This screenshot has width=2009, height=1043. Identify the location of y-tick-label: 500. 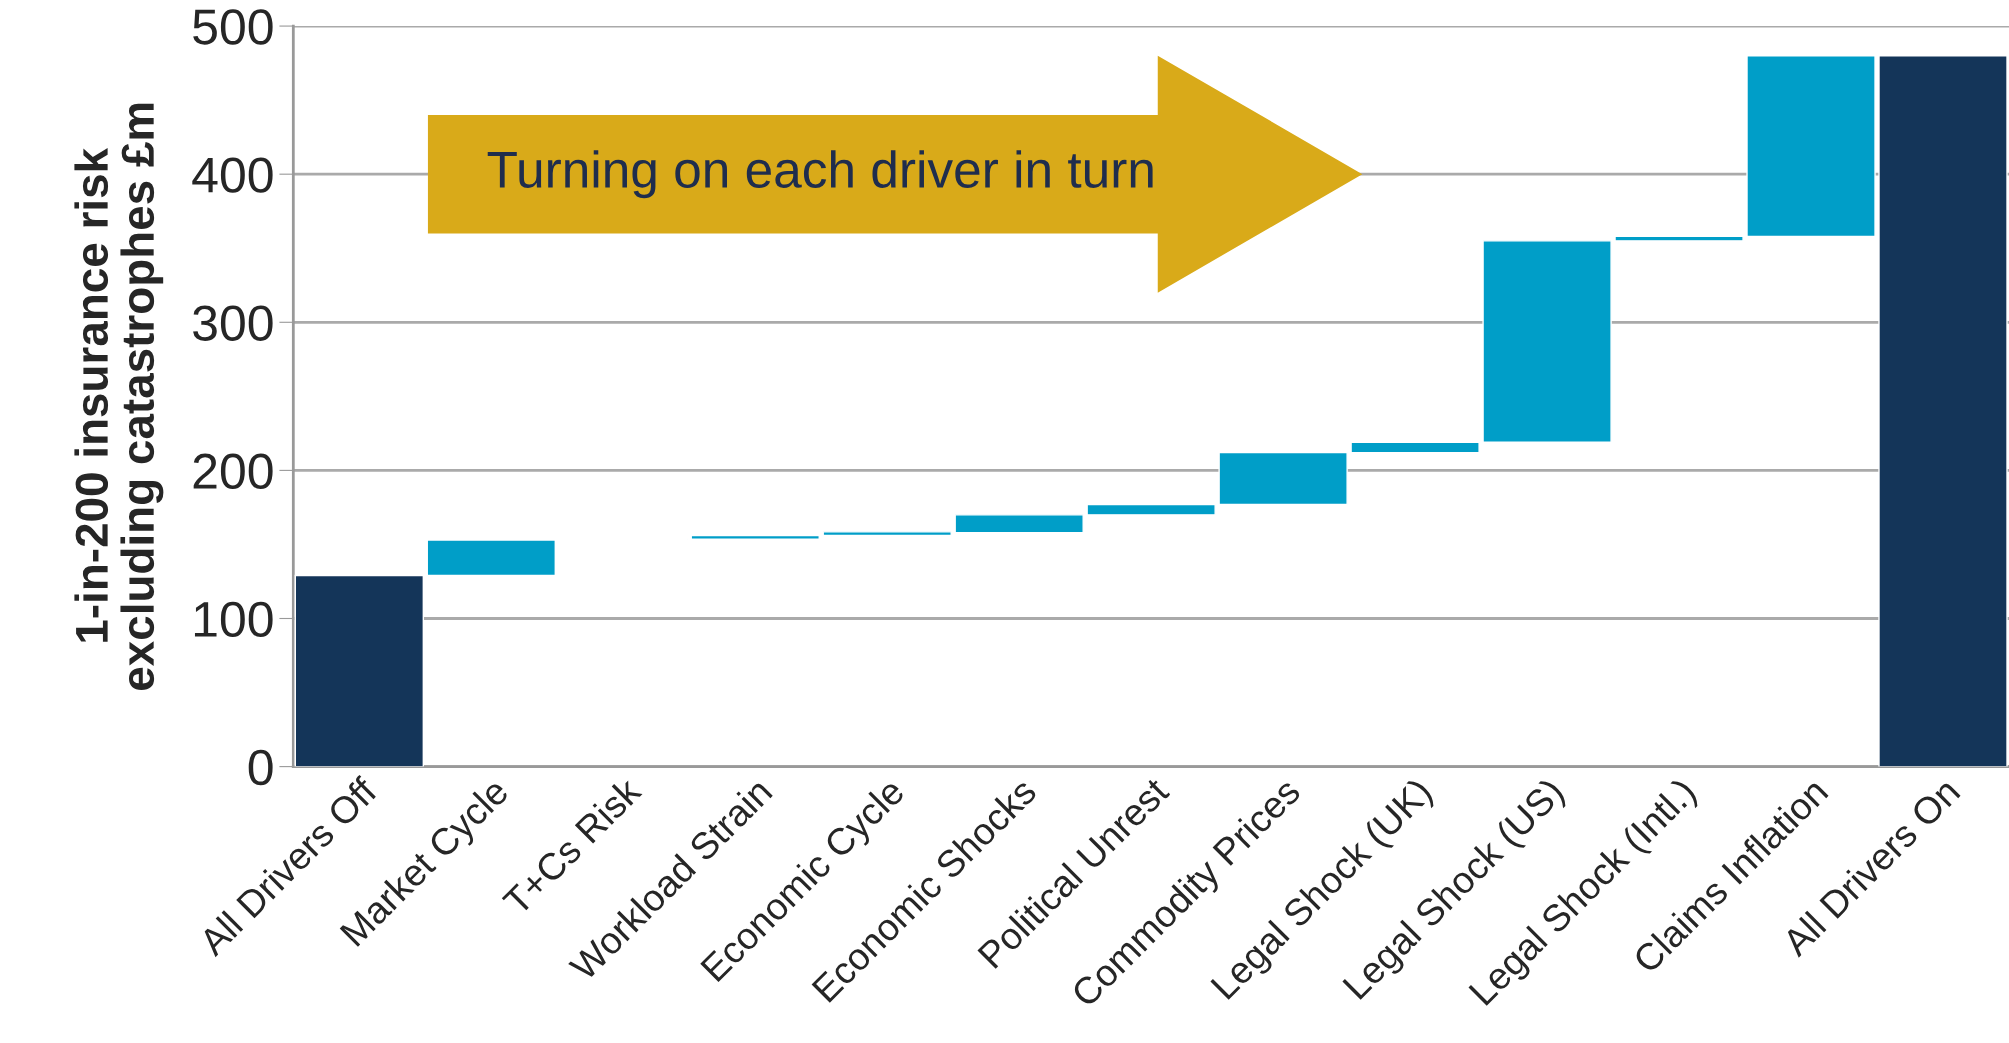
(233, 27).